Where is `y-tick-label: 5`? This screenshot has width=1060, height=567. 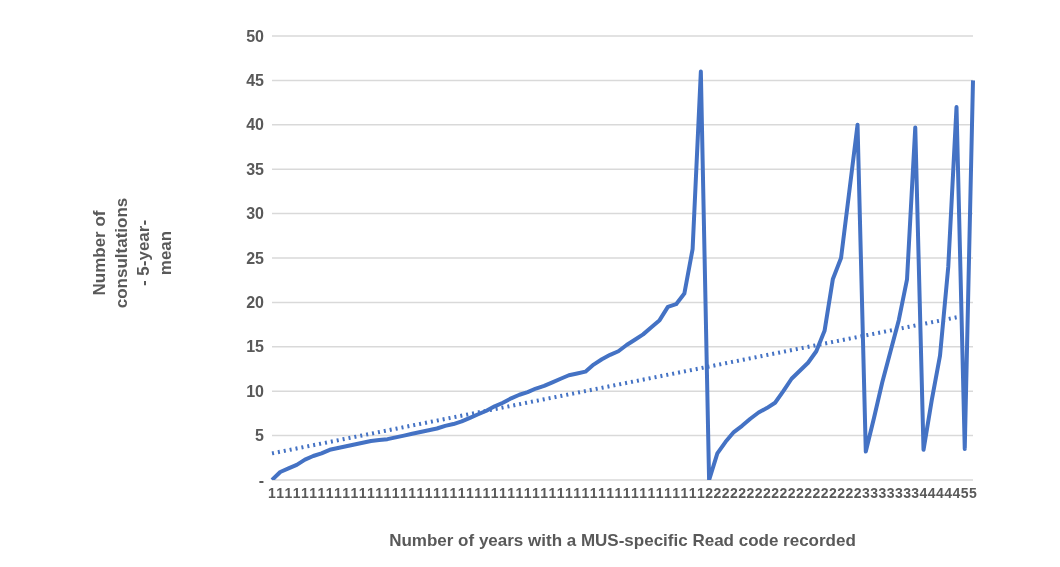
y-tick-label: 5 is located at coordinates (260, 436).